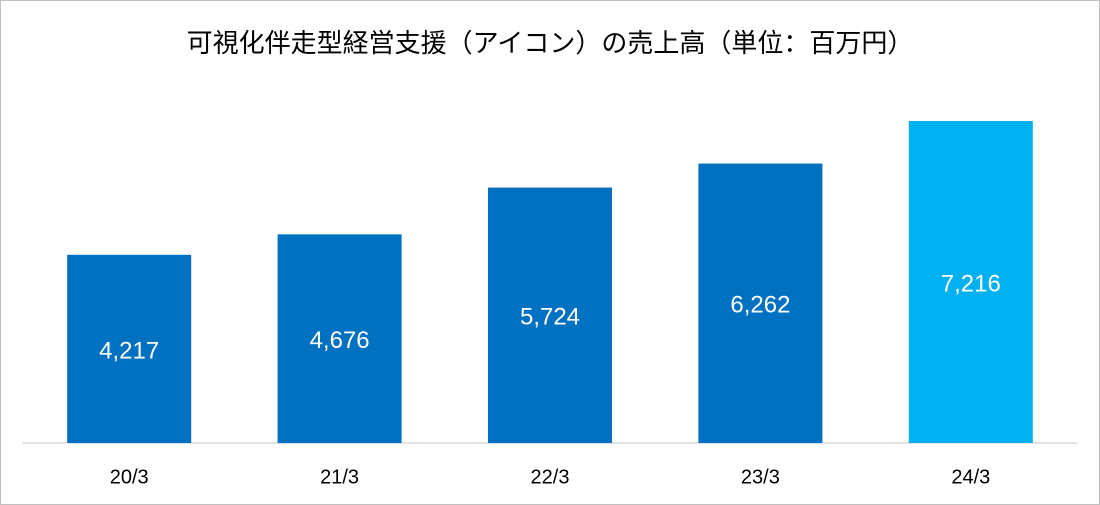 The height and width of the screenshot is (505, 1100). What do you see at coordinates (760, 477) in the screenshot?
I see `x-tick-label: 23/3` at bounding box center [760, 477].